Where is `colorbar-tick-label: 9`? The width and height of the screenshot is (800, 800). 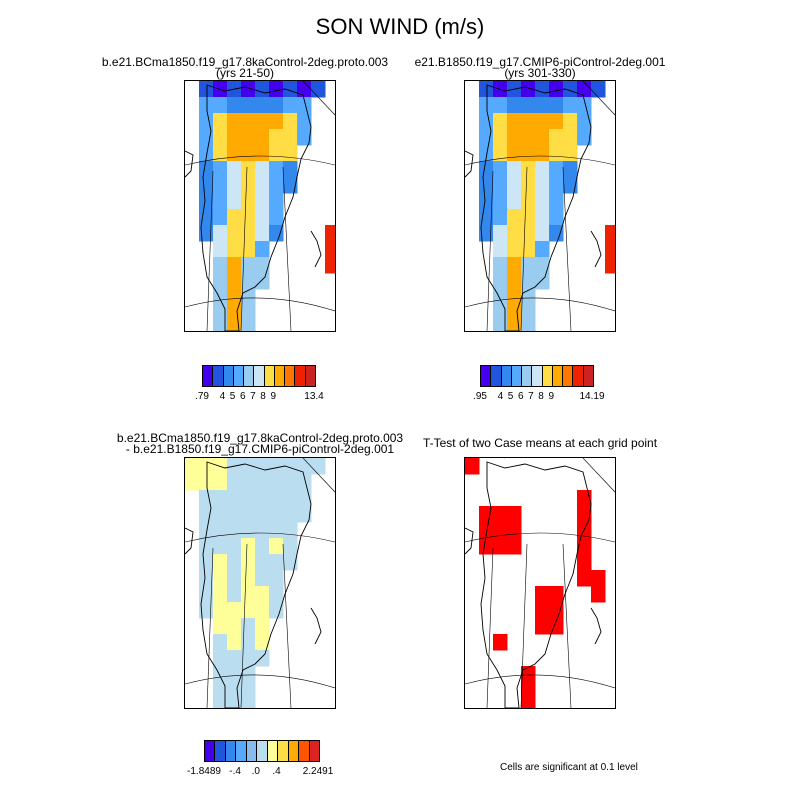 colorbar-tick-label: 9 is located at coordinates (551, 396).